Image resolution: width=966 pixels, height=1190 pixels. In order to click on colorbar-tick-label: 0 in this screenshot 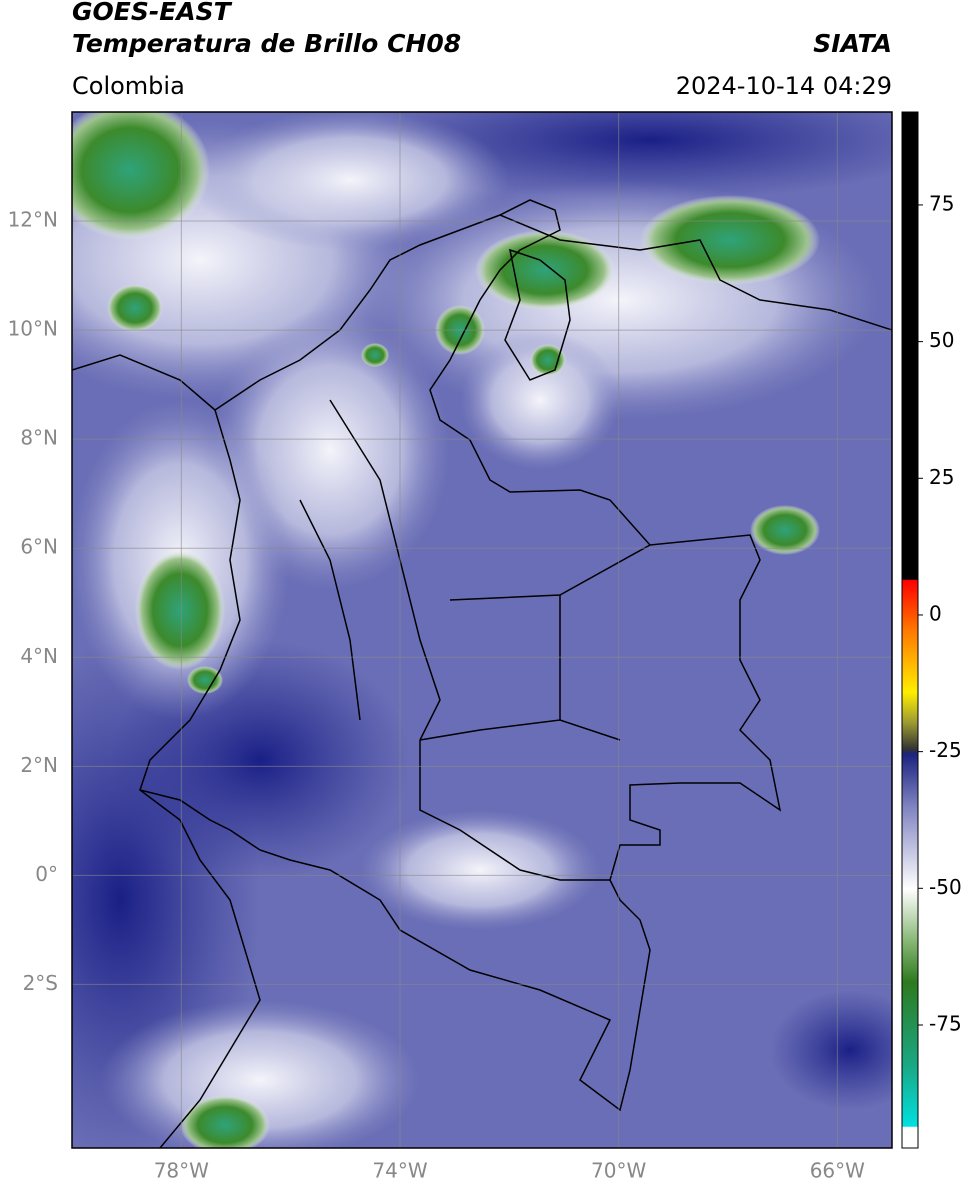, I will do `click(935, 613)`.